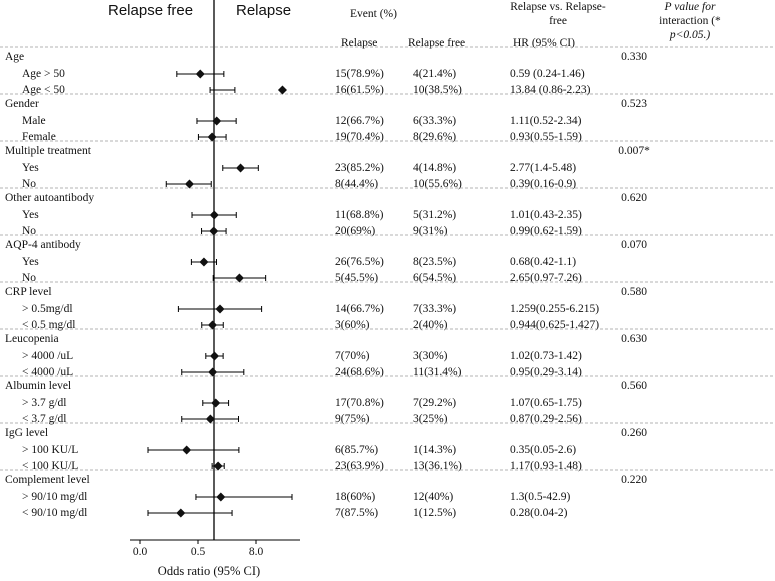  I want to click on relapse-count: 3(60%), so click(352, 325).